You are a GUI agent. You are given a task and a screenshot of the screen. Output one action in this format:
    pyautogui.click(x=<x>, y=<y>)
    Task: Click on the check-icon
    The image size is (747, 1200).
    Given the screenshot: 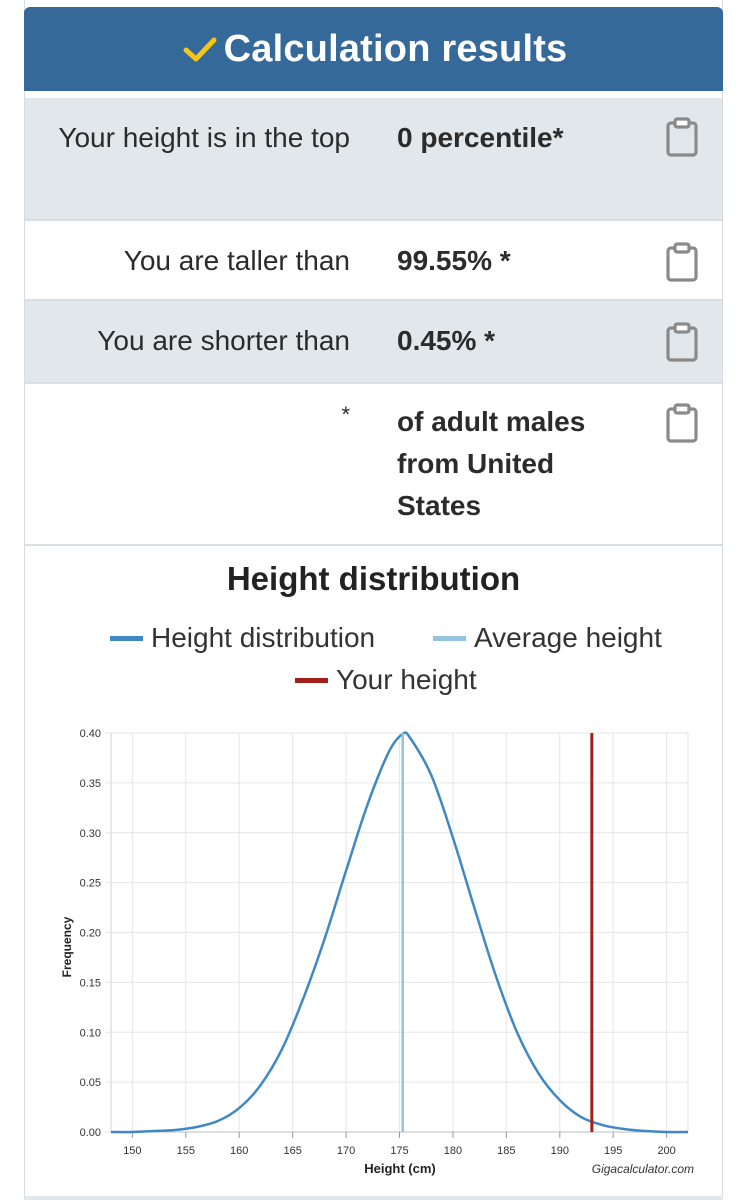 What is the action you would take?
    pyautogui.click(x=200, y=49)
    